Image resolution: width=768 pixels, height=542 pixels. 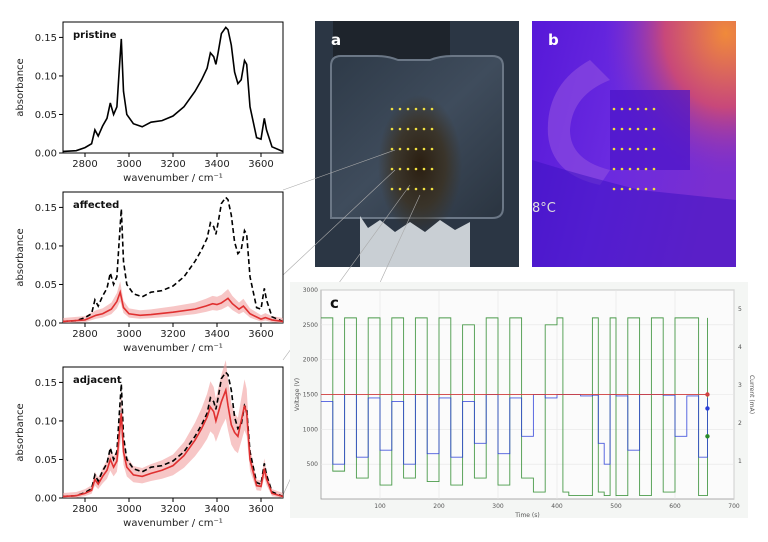 What do you see at coordinates (297, 394) in the screenshot?
I see `y-axis-label: Voltage (V)` at bounding box center [297, 394].